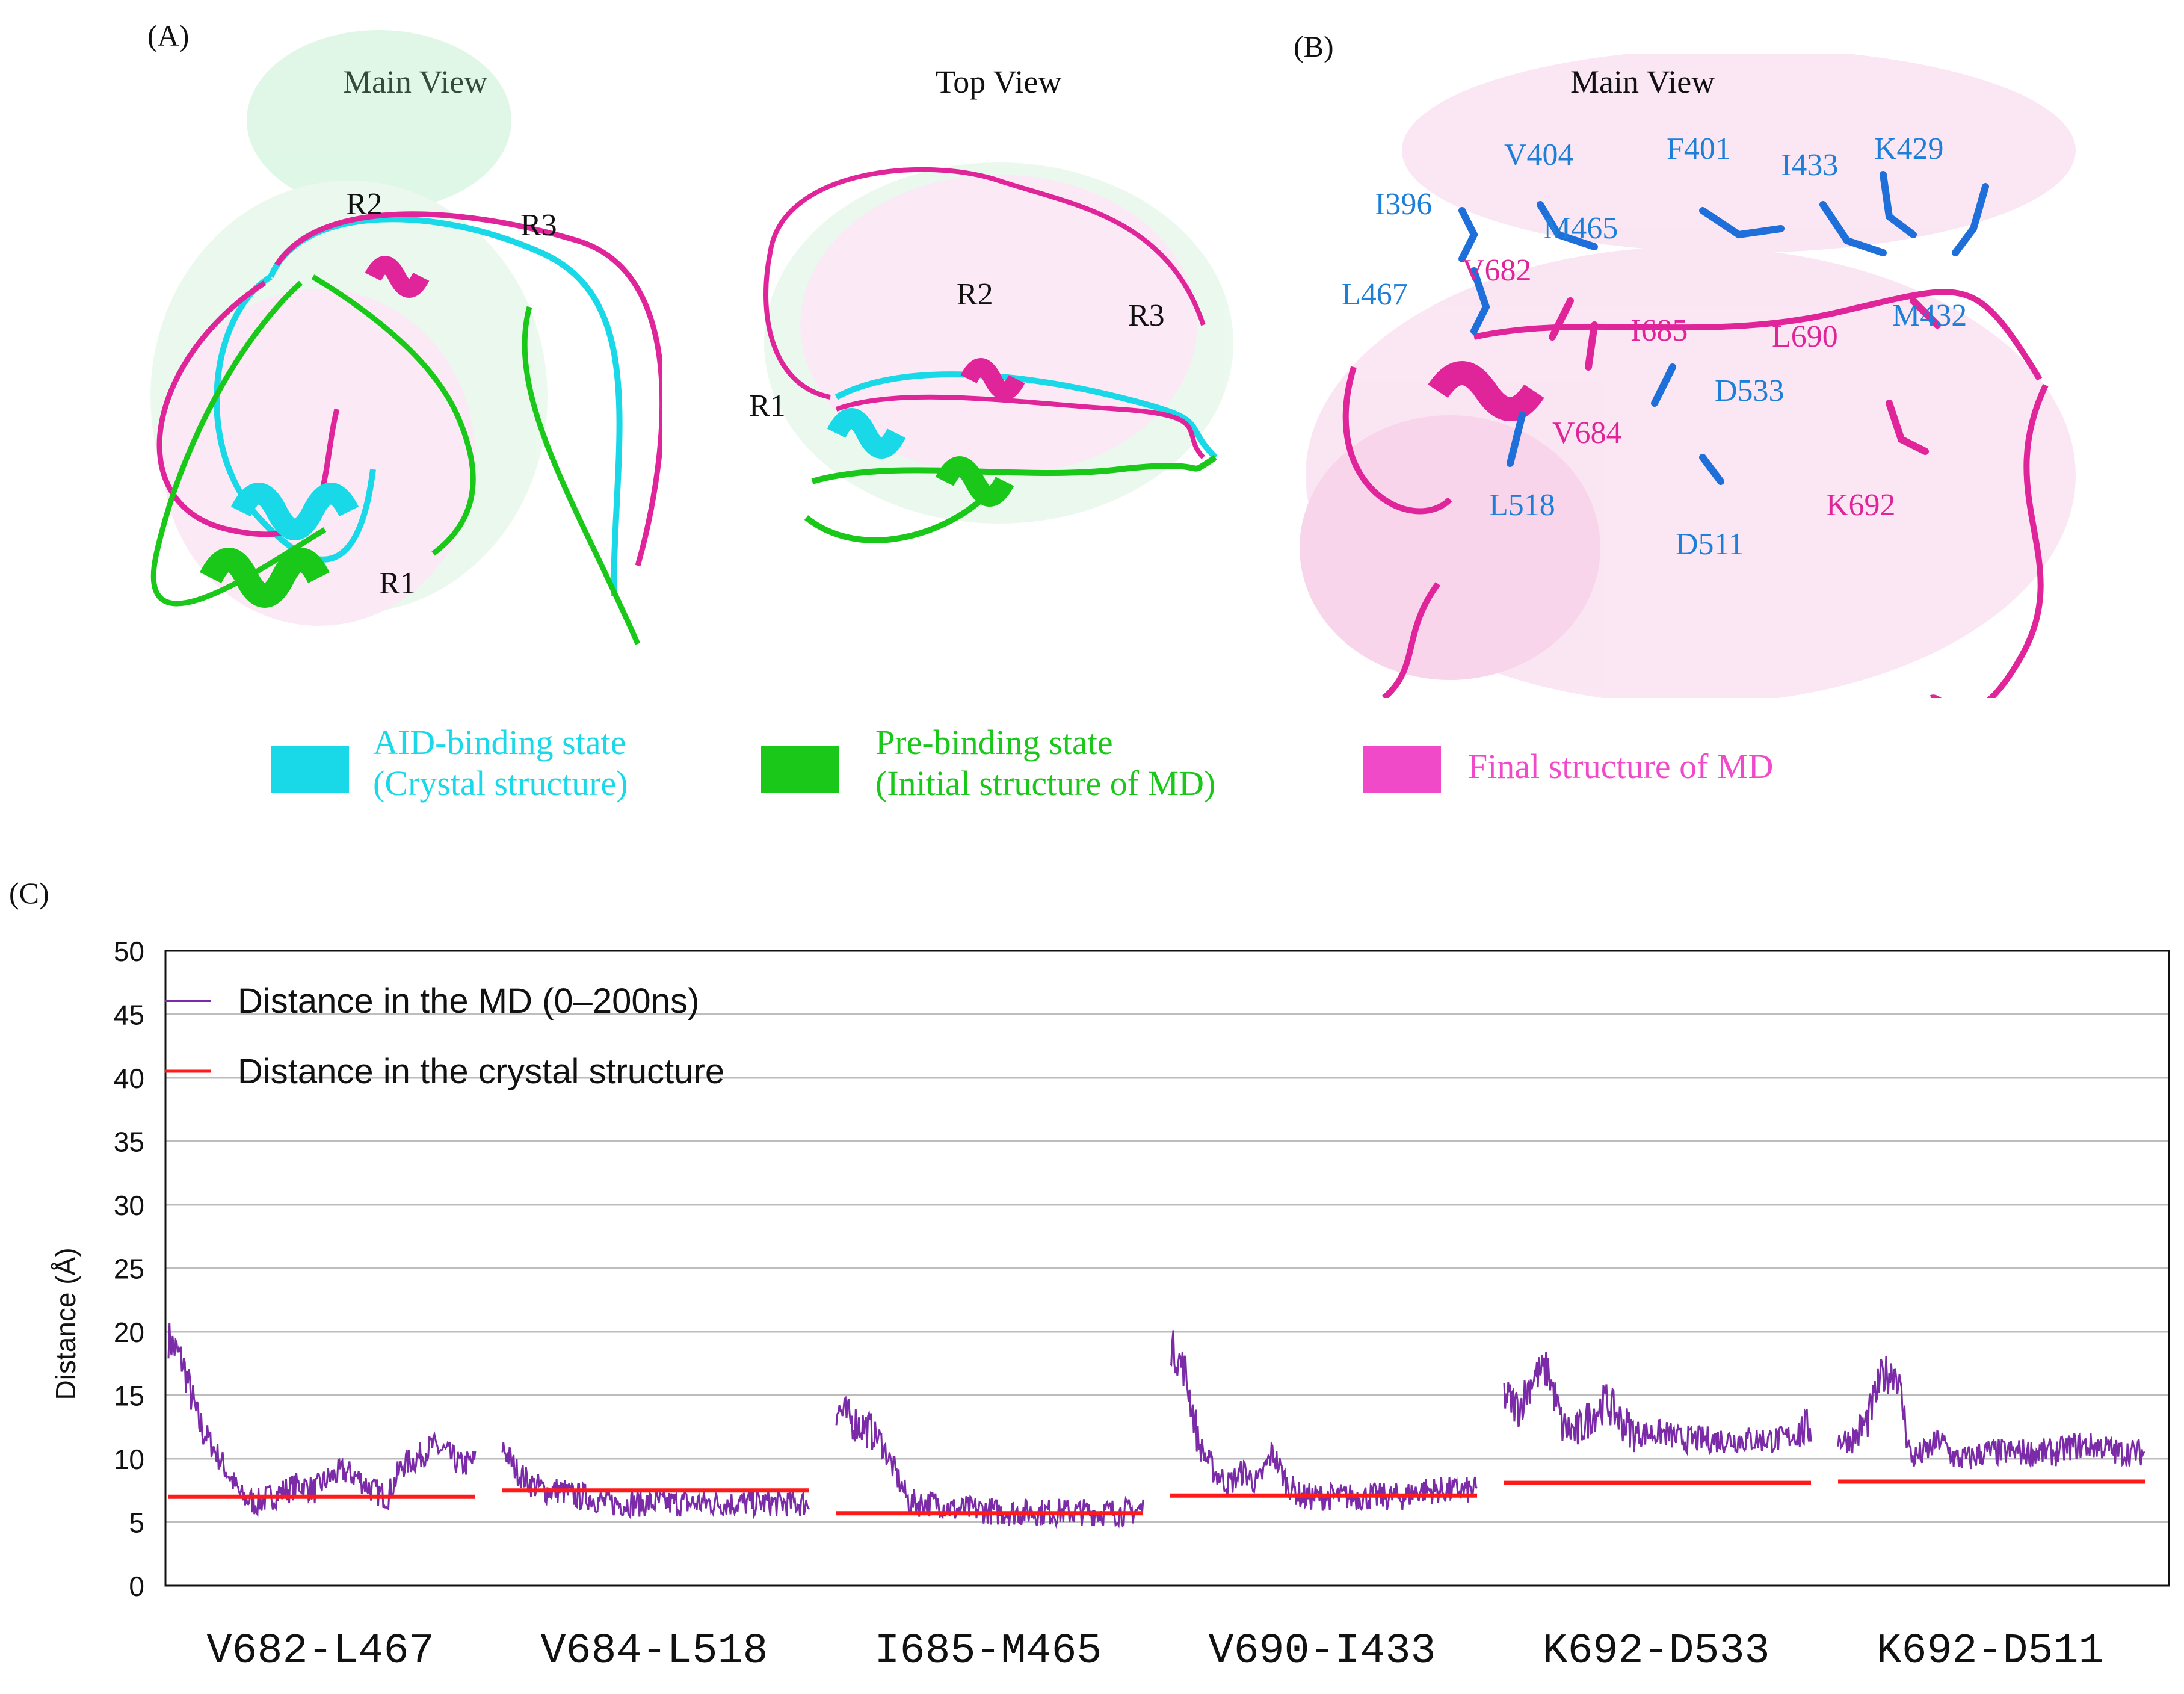 The width and height of the screenshot is (2184, 1694). Describe the element at coordinates (1990, 1651) in the screenshot. I see `category-label-K692-D511: K692-D511` at that location.